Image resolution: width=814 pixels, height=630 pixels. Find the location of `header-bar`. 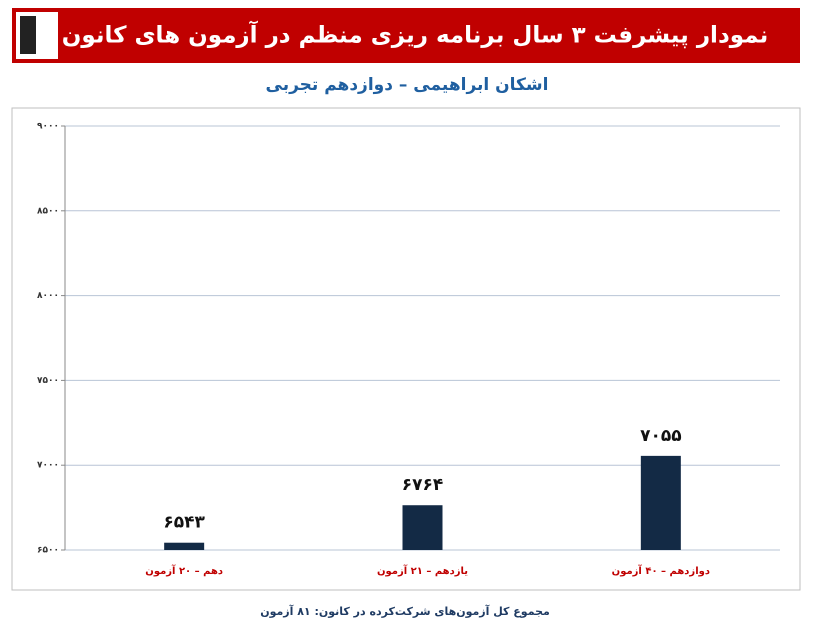

header-bar is located at coordinates (406, 35).